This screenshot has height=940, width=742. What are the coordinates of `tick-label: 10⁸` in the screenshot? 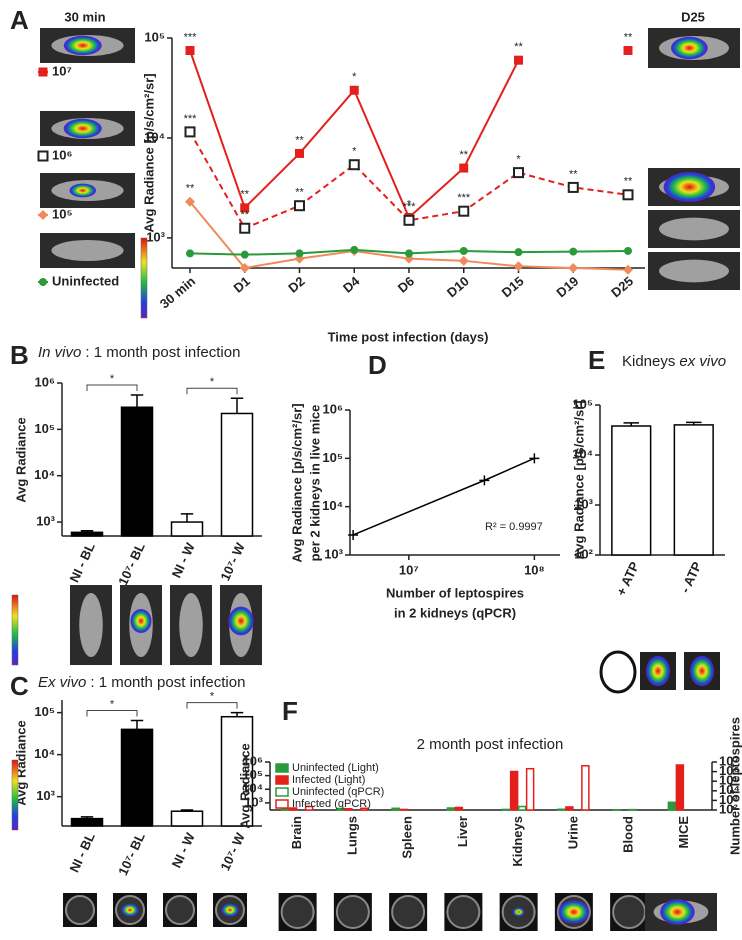 It's located at (534, 569).